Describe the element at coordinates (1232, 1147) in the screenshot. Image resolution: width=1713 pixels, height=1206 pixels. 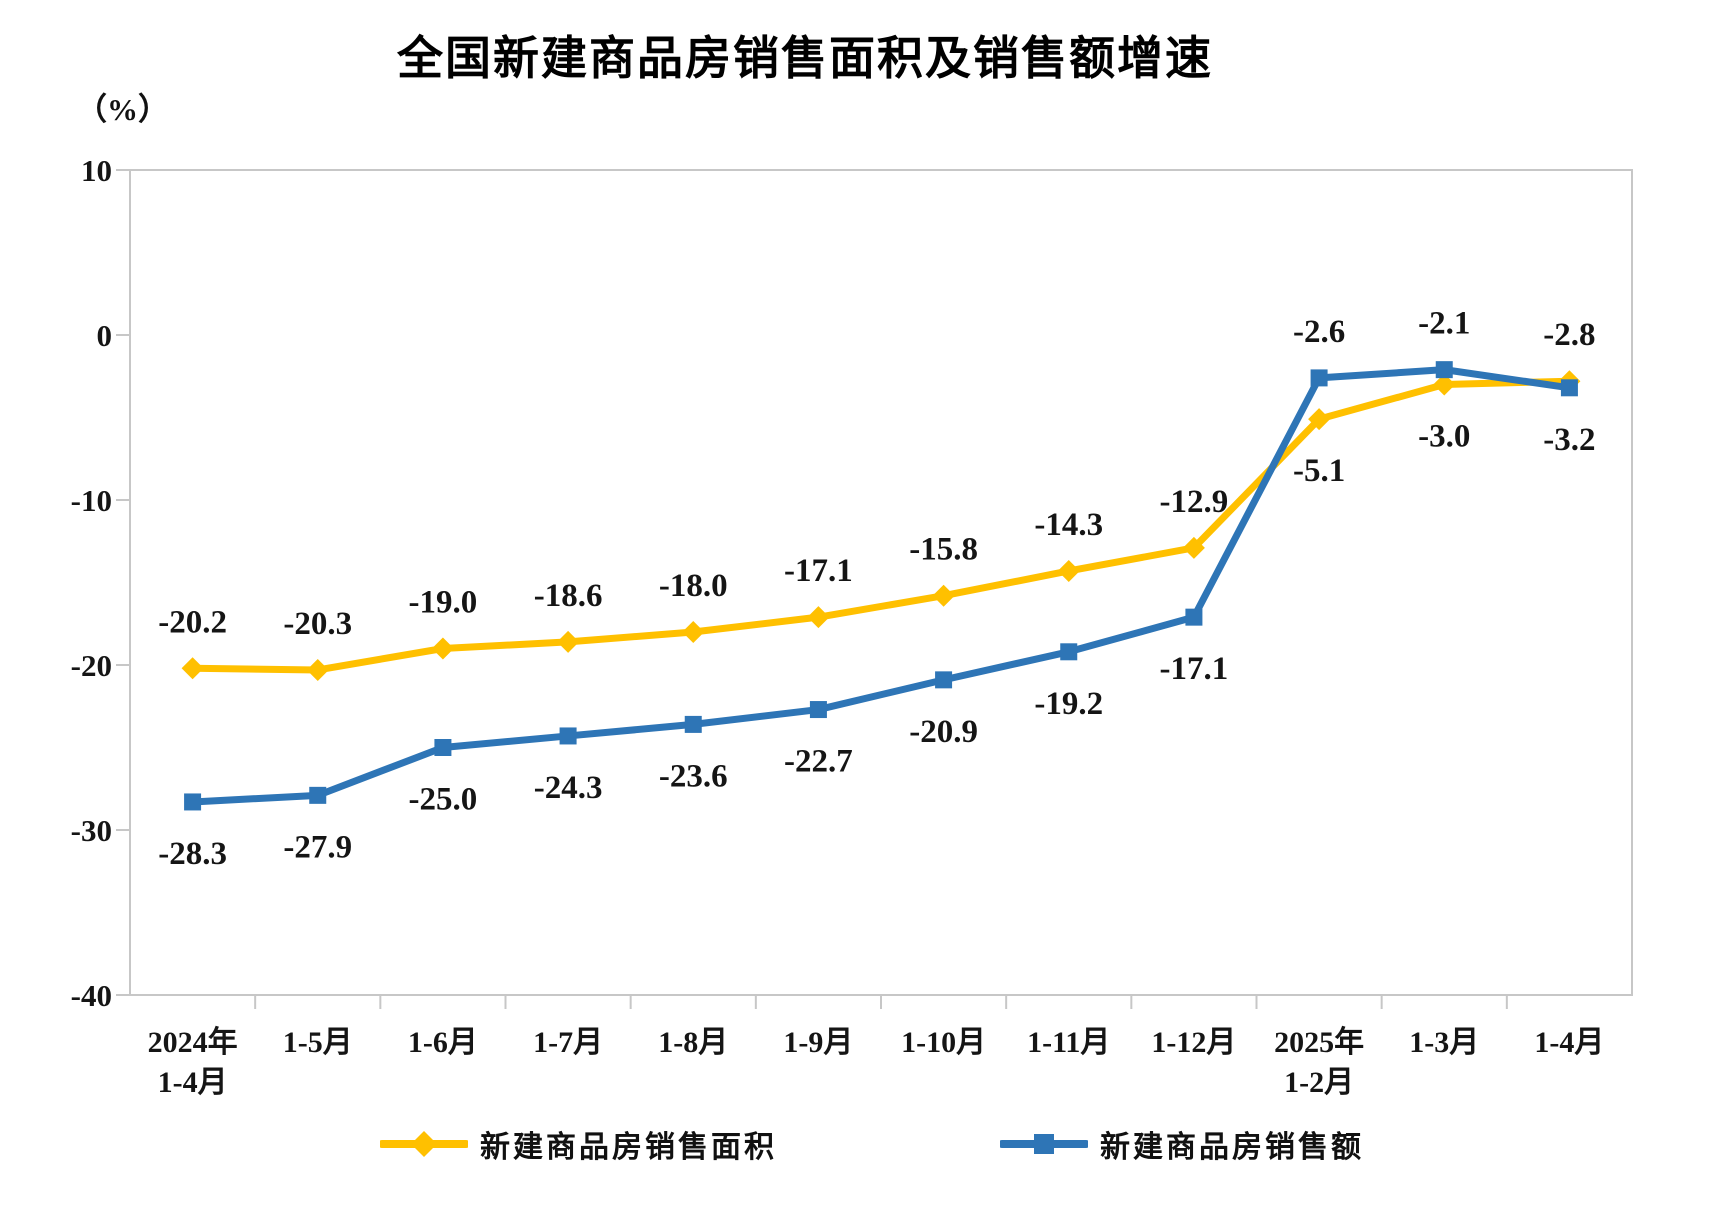
I see `legend-label: 新建商品房销售额` at that location.